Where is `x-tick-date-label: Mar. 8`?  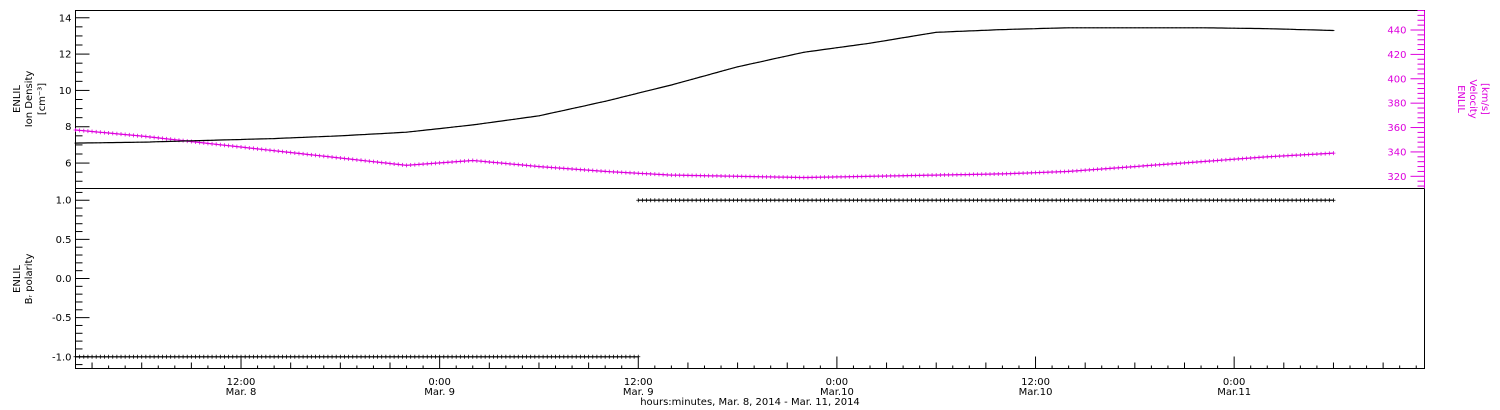 x-tick-date-label: Mar. 8 is located at coordinates (241, 392).